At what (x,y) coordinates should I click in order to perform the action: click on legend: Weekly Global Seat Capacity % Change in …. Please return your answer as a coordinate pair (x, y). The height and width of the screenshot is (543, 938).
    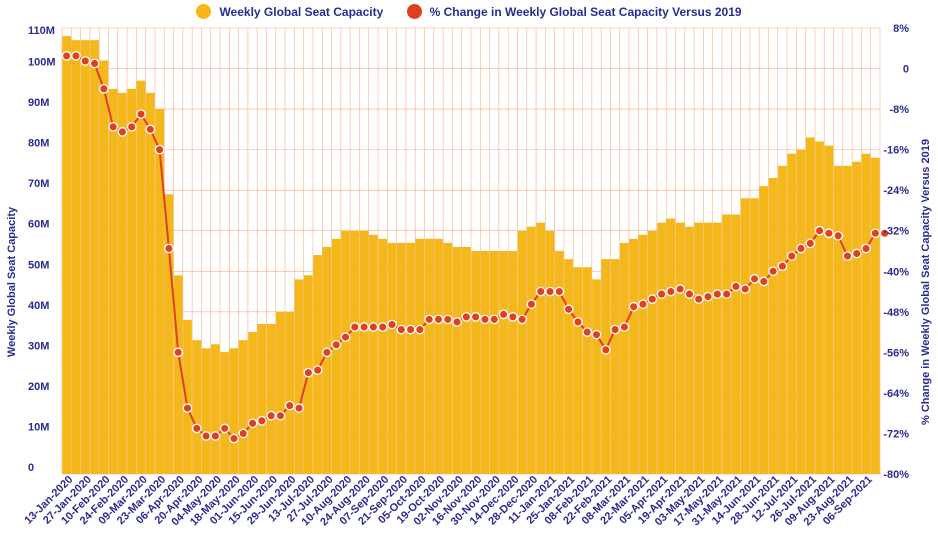
    Looking at the image, I should click on (469, 13).